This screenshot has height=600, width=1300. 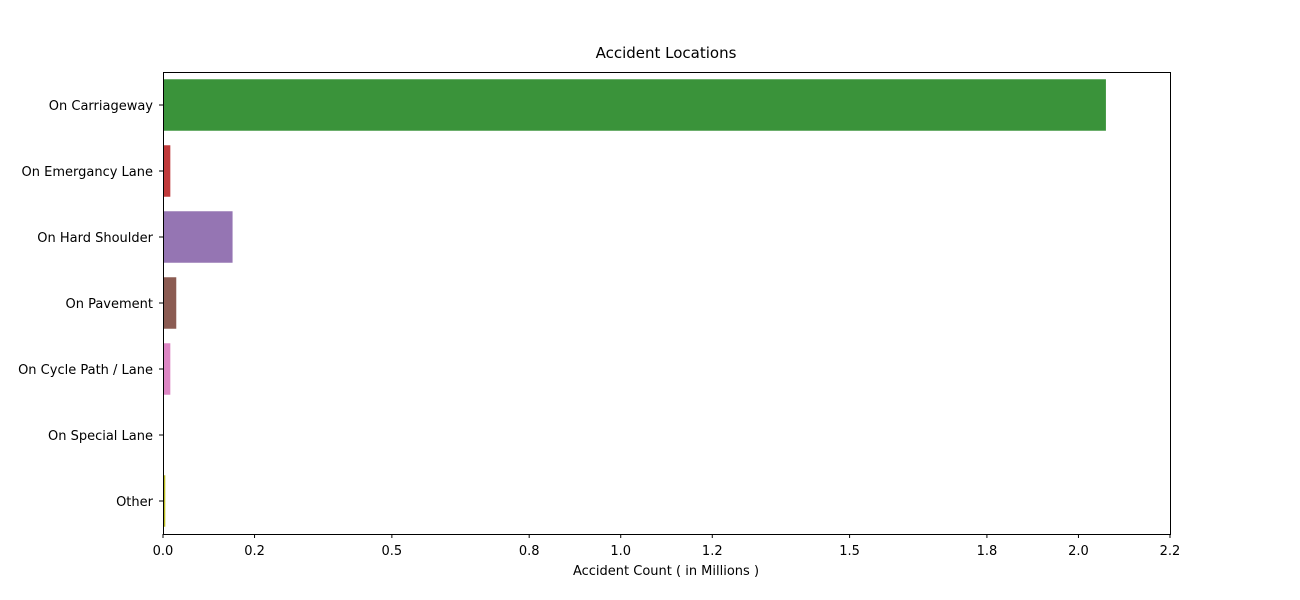 I want to click on bar-on-pavement, so click(x=170, y=303).